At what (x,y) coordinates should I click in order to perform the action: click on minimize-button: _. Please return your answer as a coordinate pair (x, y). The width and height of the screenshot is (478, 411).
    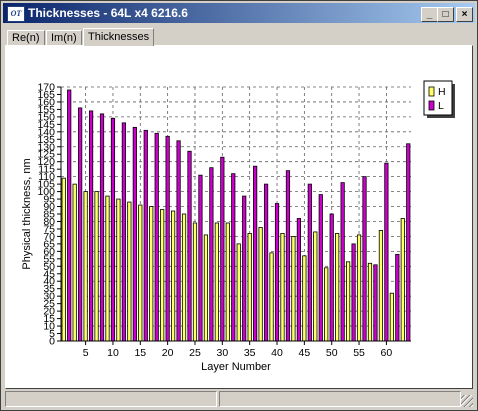
    Looking at the image, I should click on (429, 14).